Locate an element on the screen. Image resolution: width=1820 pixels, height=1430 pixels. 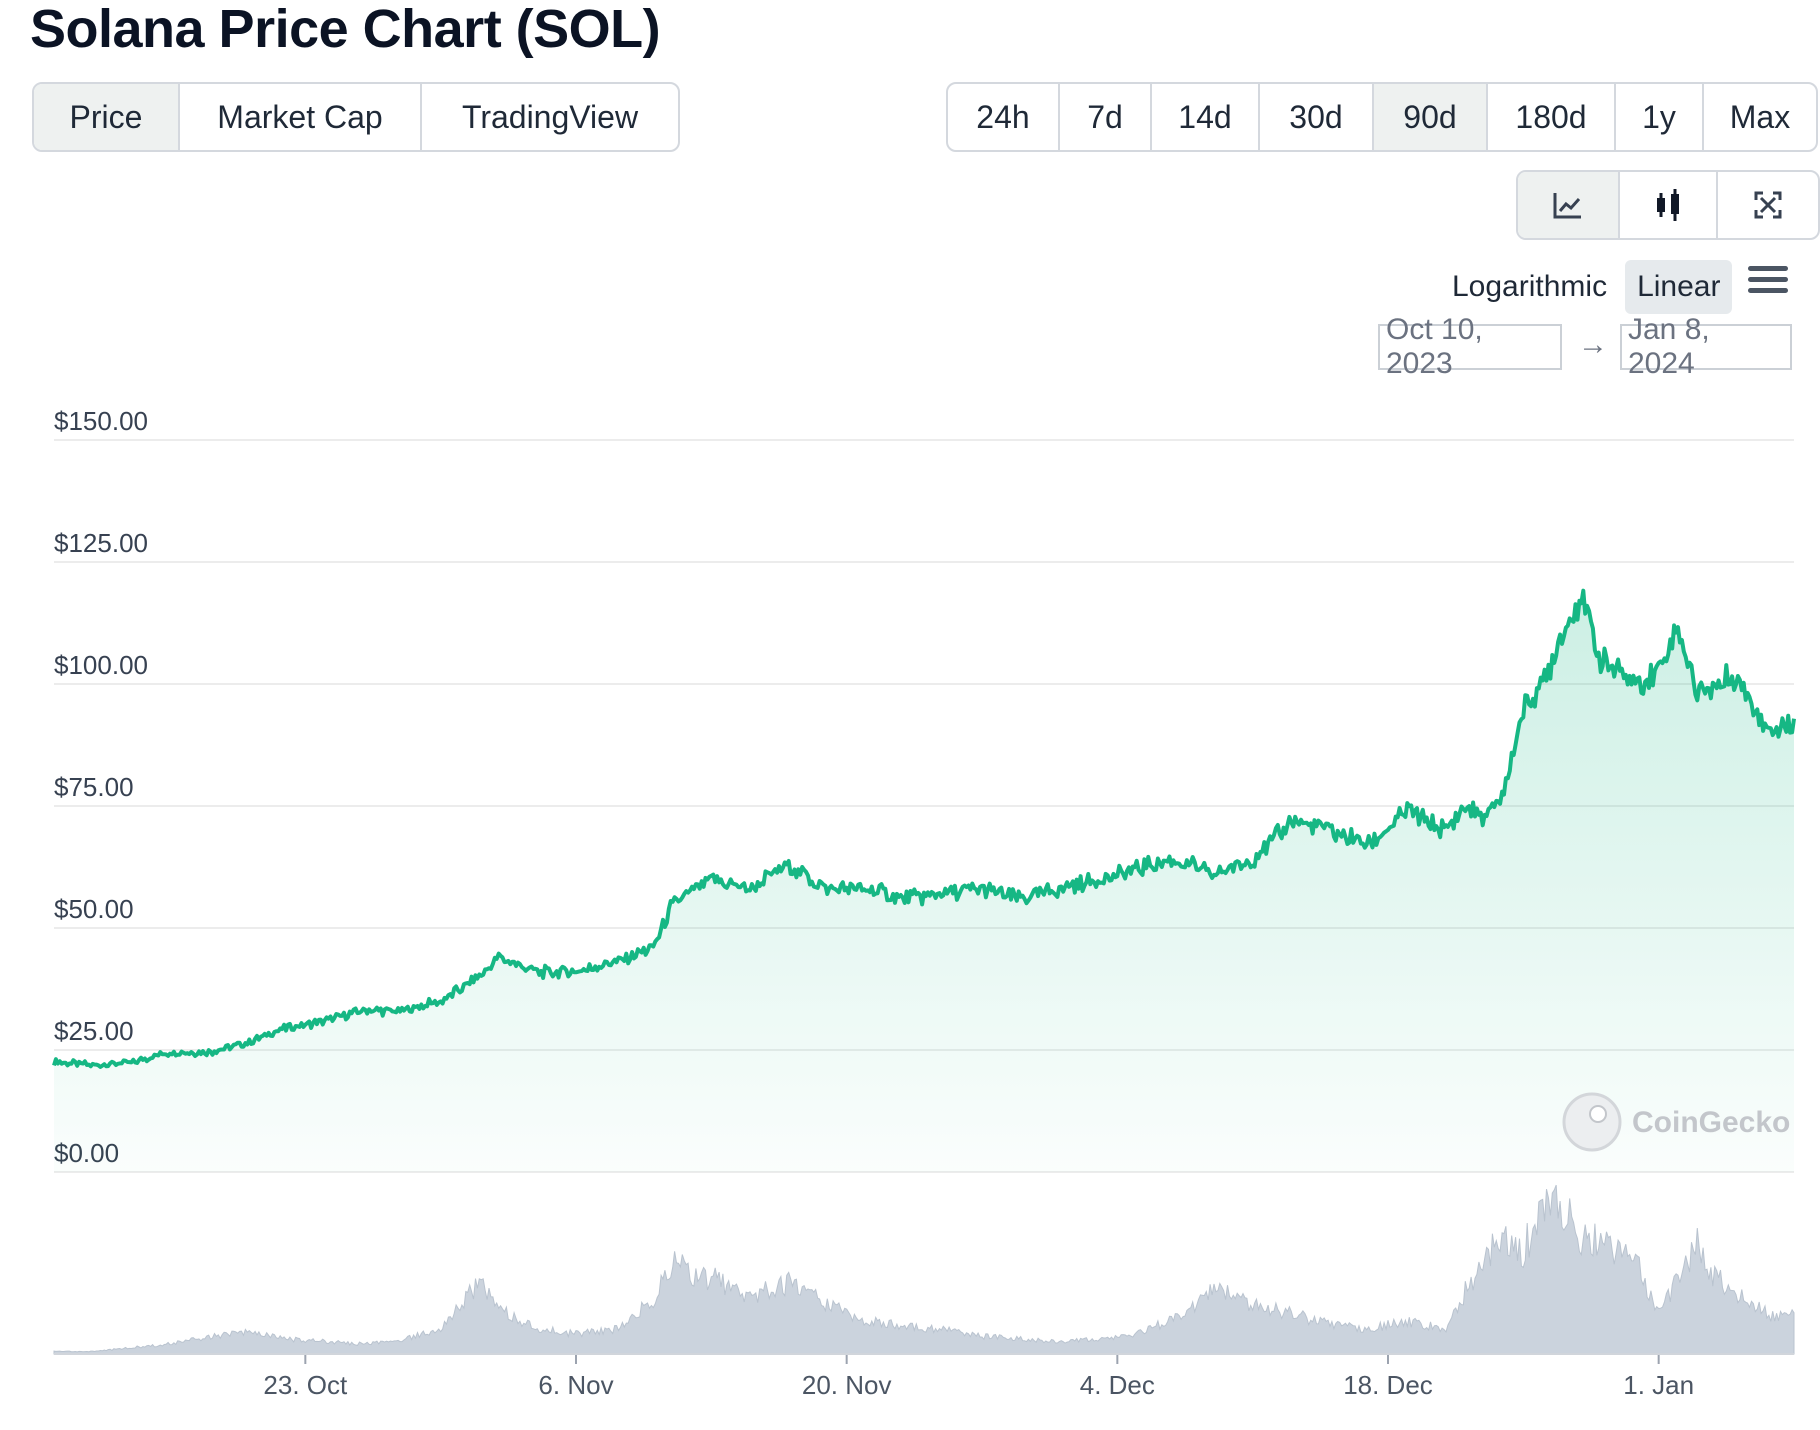
range-90d-button: 90d is located at coordinates (1431, 117).